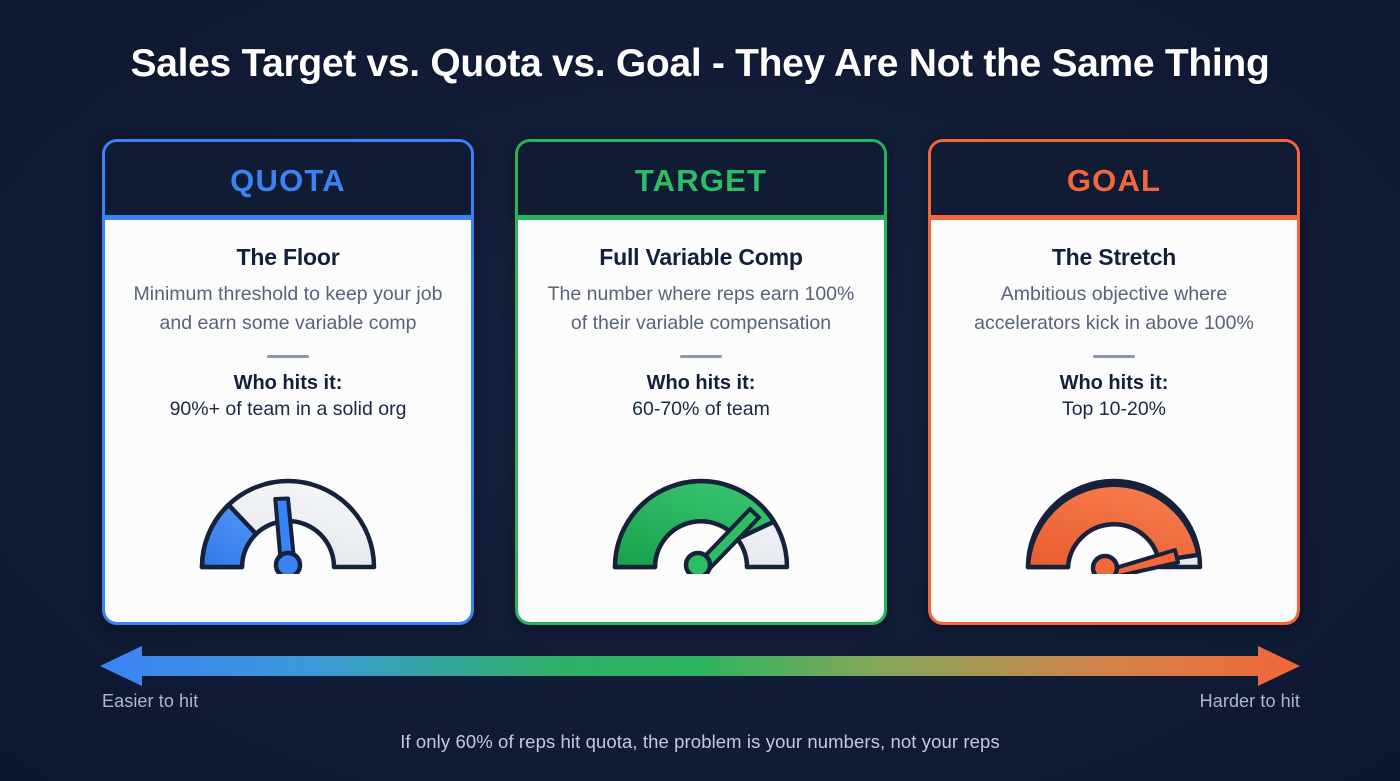 The image size is (1400, 781). I want to click on difficulty-arrow-icon, so click(700, 666).